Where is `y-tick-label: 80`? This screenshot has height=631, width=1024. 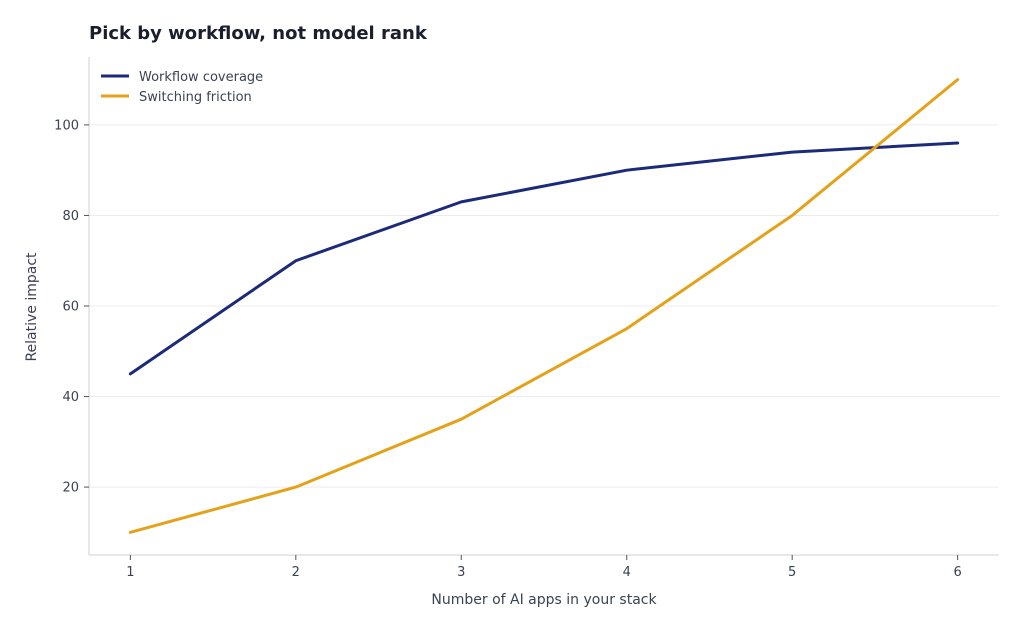 y-tick-label: 80 is located at coordinates (70, 216).